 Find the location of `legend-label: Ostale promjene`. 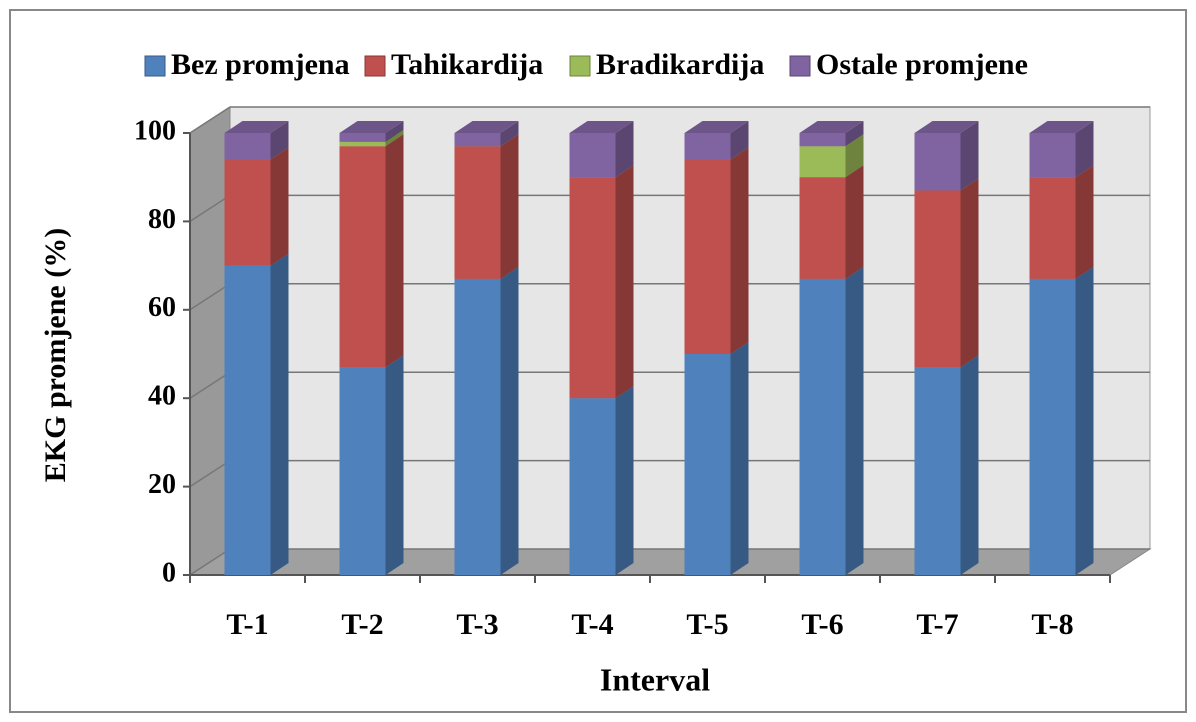

legend-label: Ostale promjene is located at coordinates (922, 64).